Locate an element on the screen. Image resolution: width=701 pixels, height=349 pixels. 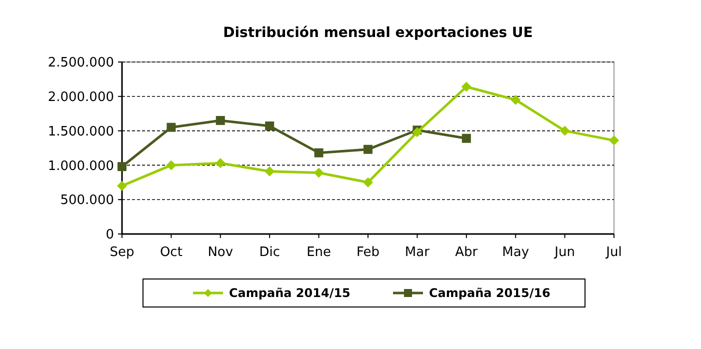
x-tick-label: Oct is located at coordinates (171, 252).